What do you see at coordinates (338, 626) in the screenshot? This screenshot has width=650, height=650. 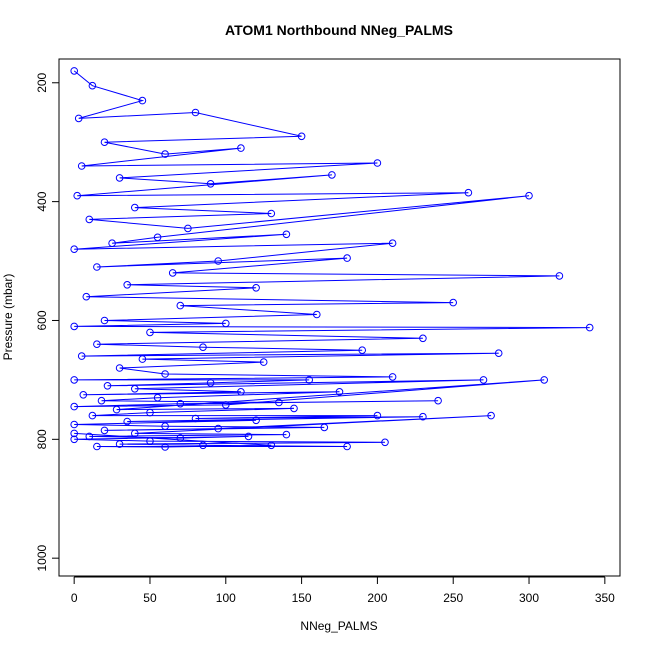 I see `x-axis-label: NNeg_PALMS` at bounding box center [338, 626].